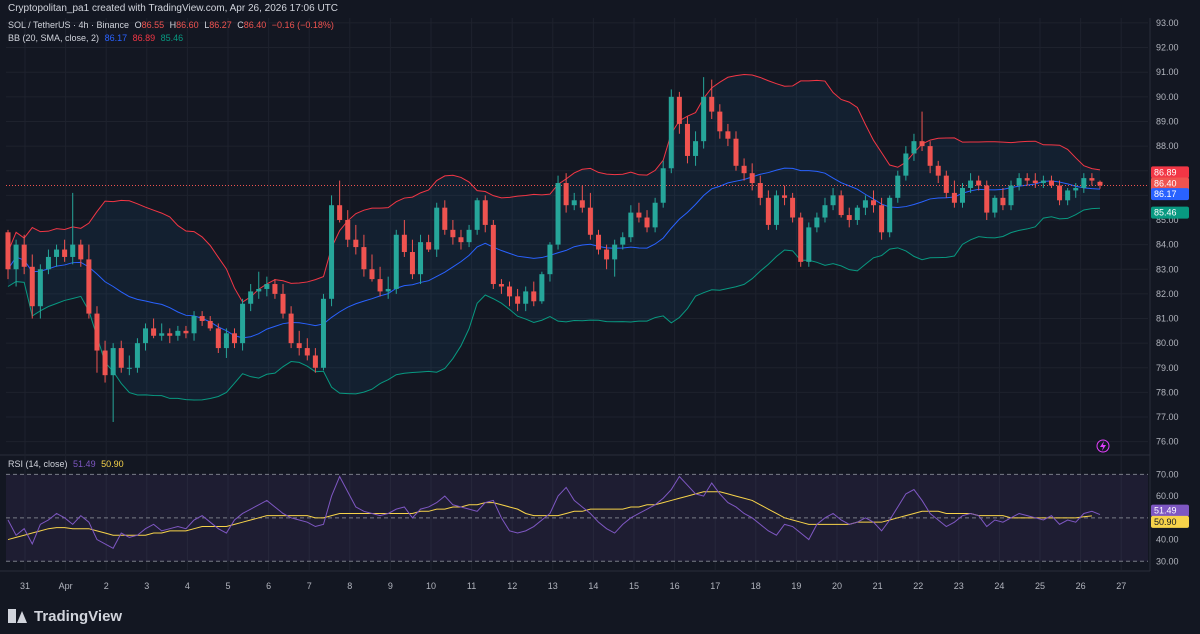 This screenshot has height=634, width=1200. What do you see at coordinates (600, 616) in the screenshot?
I see `footer: TradingView` at bounding box center [600, 616].